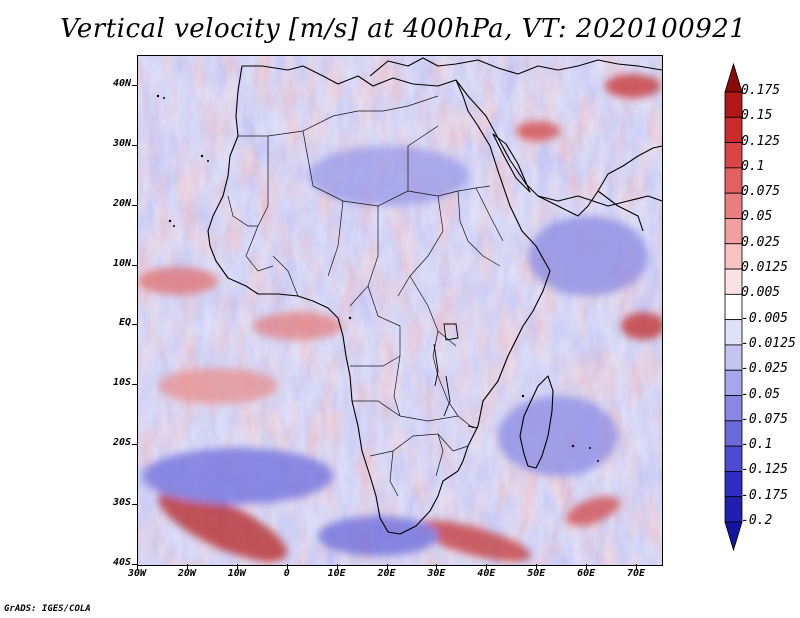  What do you see at coordinates (436, 573) in the screenshot?
I see `lon-tick-label: 30E` at bounding box center [436, 573].